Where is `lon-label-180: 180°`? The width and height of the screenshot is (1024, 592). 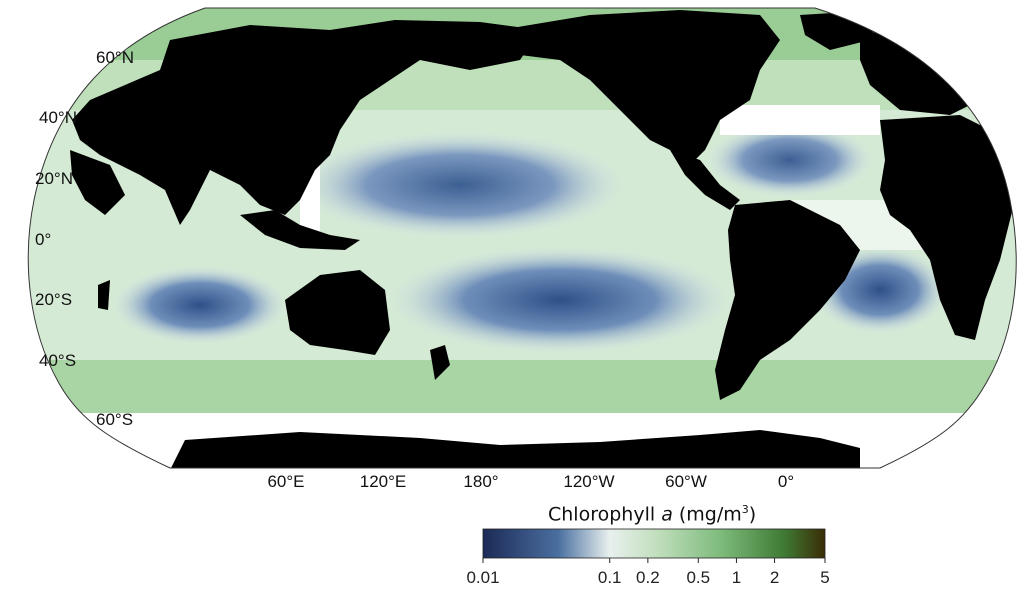
lon-label-180: 180° is located at coordinates (480, 481).